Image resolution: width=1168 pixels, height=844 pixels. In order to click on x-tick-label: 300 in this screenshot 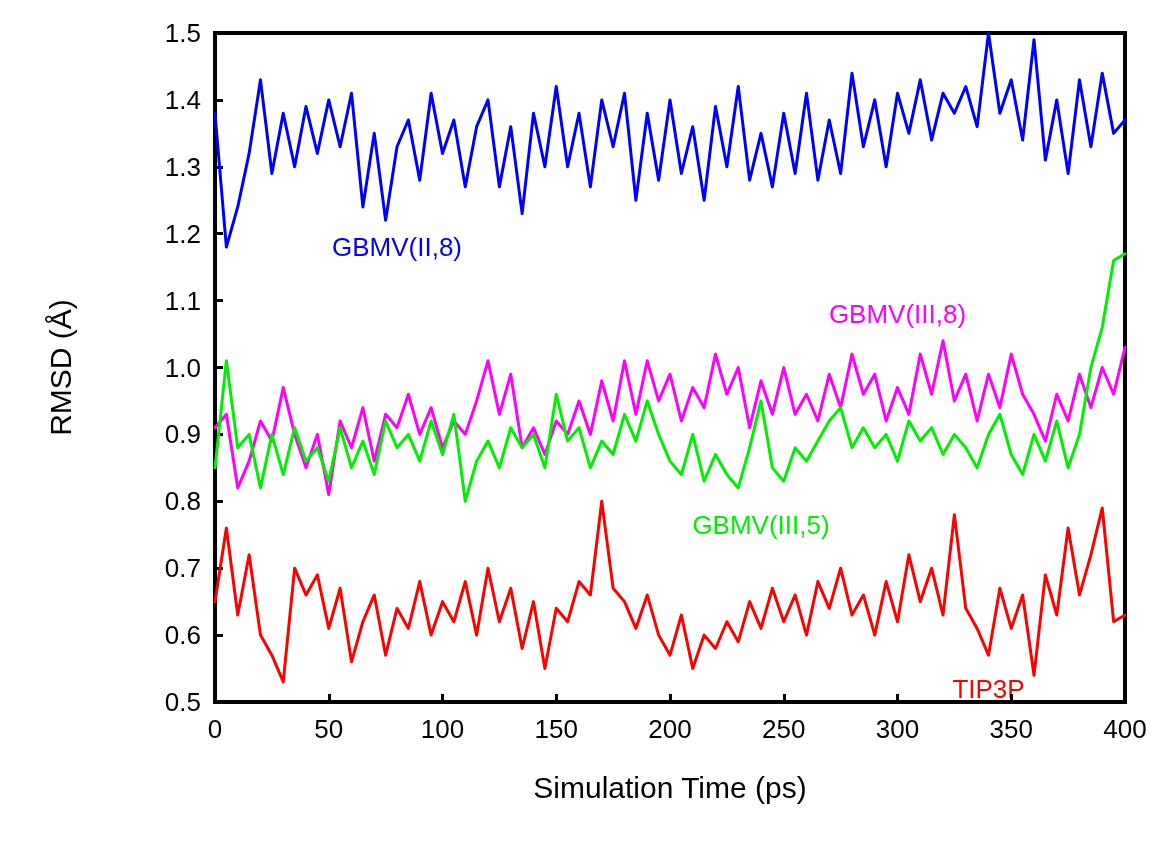, I will do `click(897, 729)`.